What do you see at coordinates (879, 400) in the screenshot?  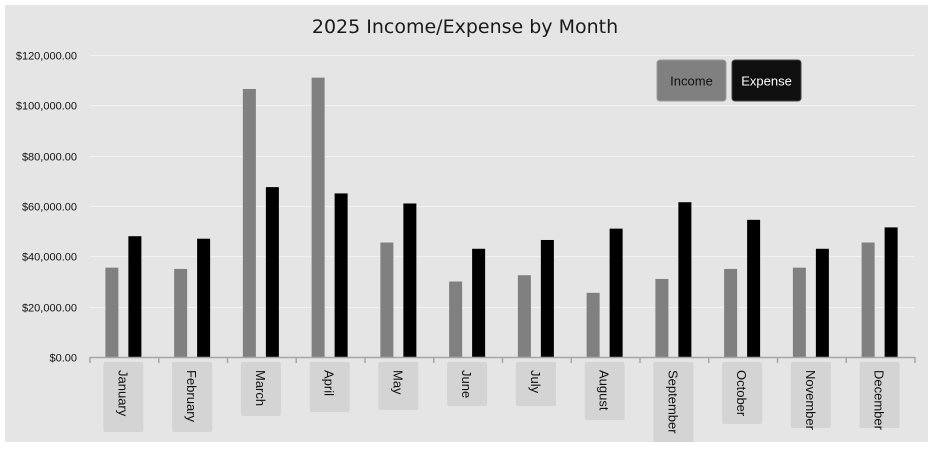 I see `month-label: December` at bounding box center [879, 400].